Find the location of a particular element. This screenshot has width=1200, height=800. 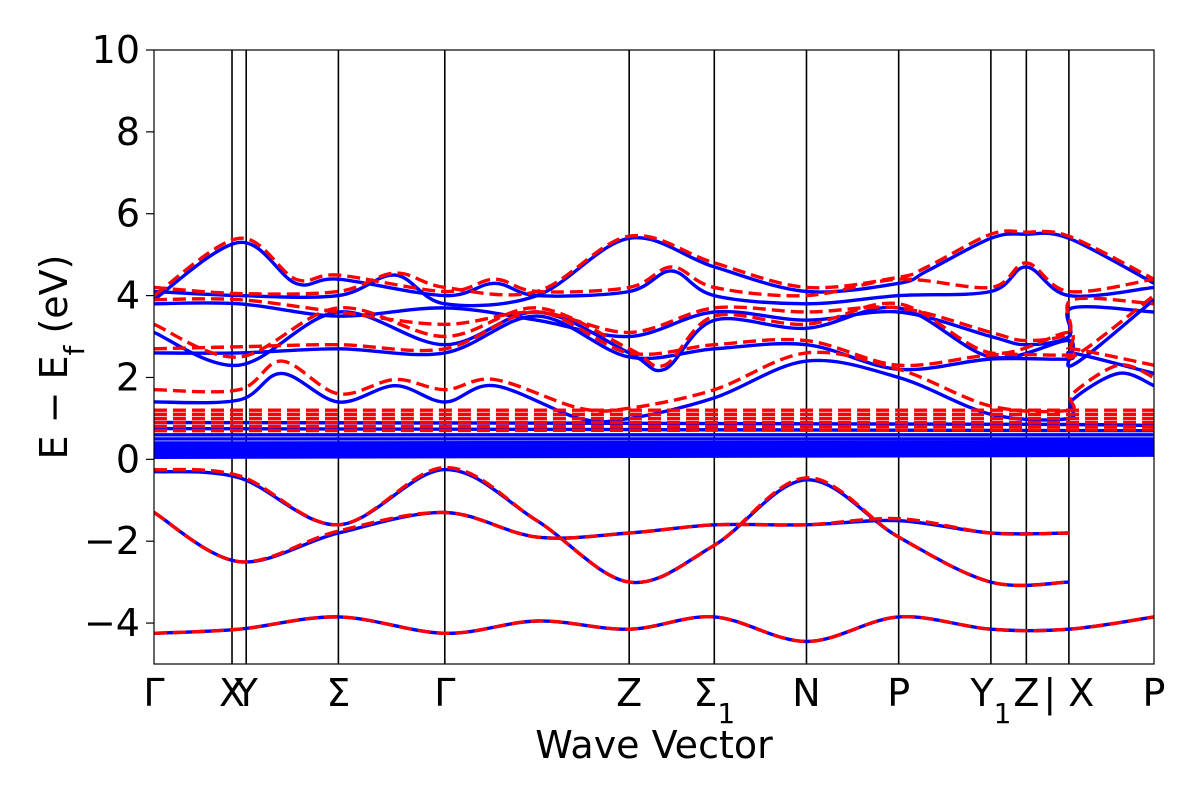

x-tick-label-main: | X is located at coordinates (1068, 693).